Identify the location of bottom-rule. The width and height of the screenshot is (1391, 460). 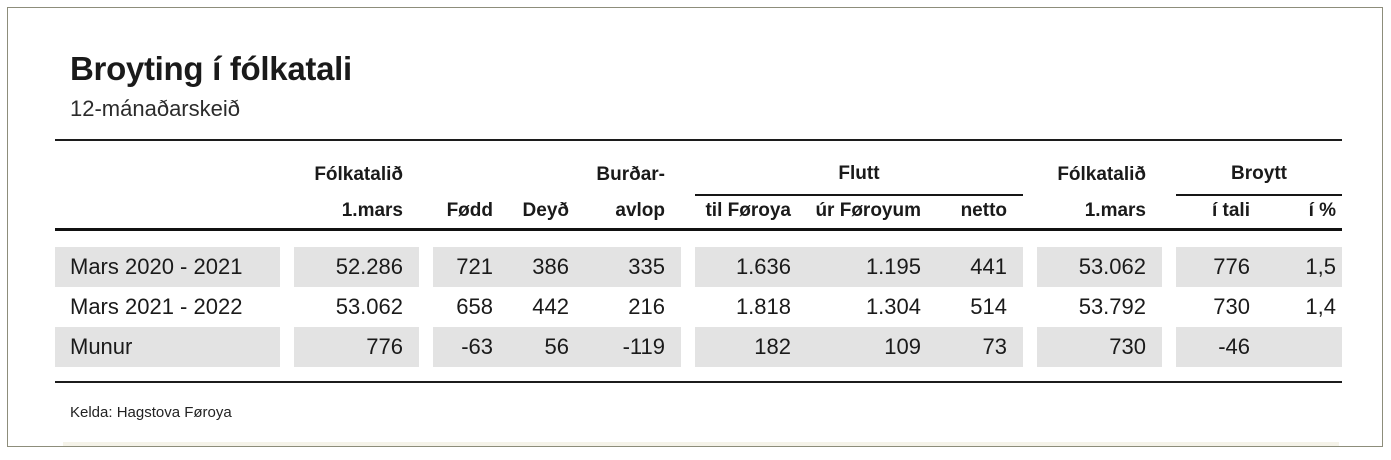
(698, 382).